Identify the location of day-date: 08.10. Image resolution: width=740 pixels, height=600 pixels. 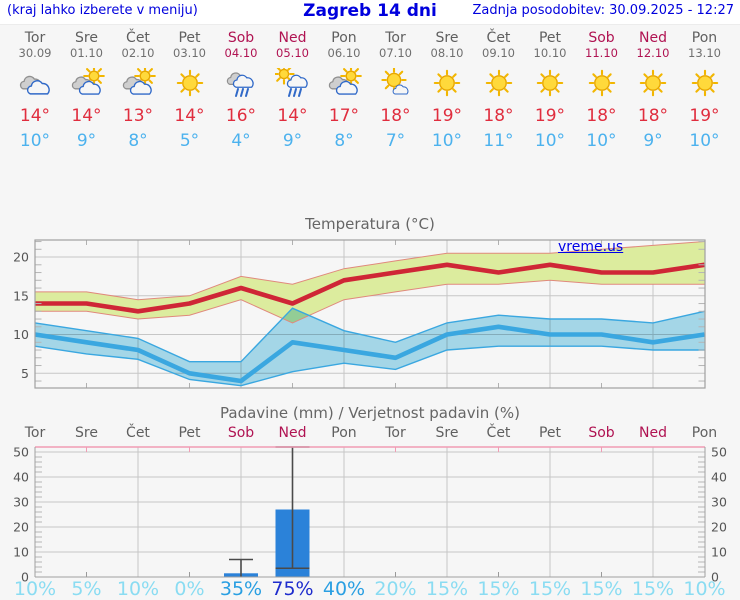
(447, 53).